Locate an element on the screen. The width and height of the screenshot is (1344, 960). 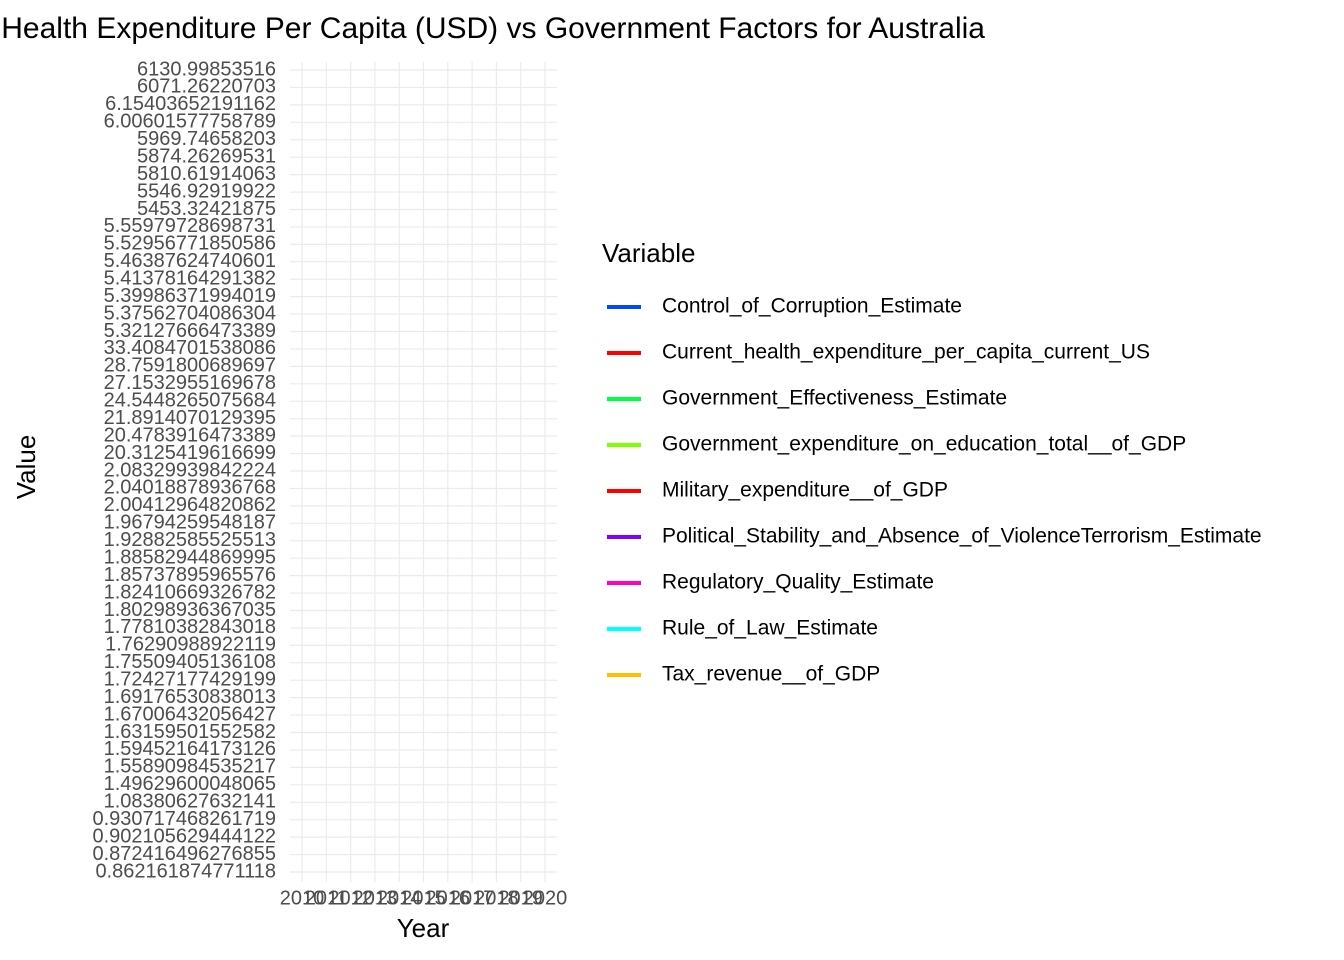
y-tick-label: 1.49629600048065 is located at coordinates (190, 784).